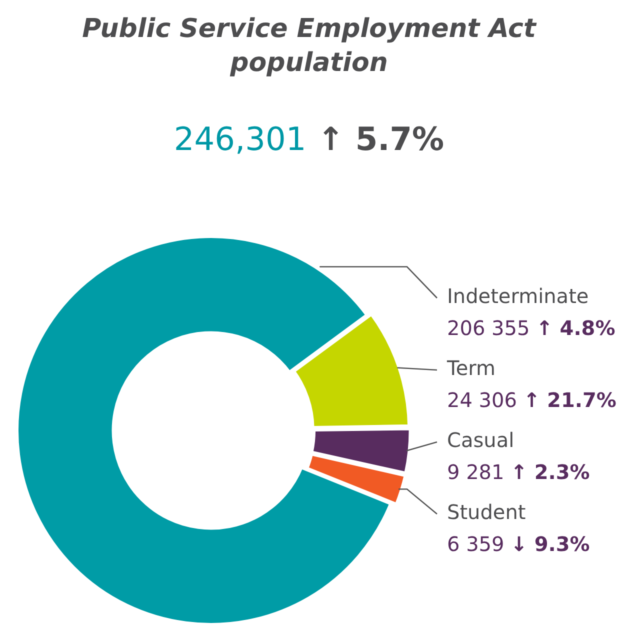  Describe the element at coordinates (309, 139) in the screenshot. I see `chart-subtitle: 246,301 ↑ 5.7%` at that location.